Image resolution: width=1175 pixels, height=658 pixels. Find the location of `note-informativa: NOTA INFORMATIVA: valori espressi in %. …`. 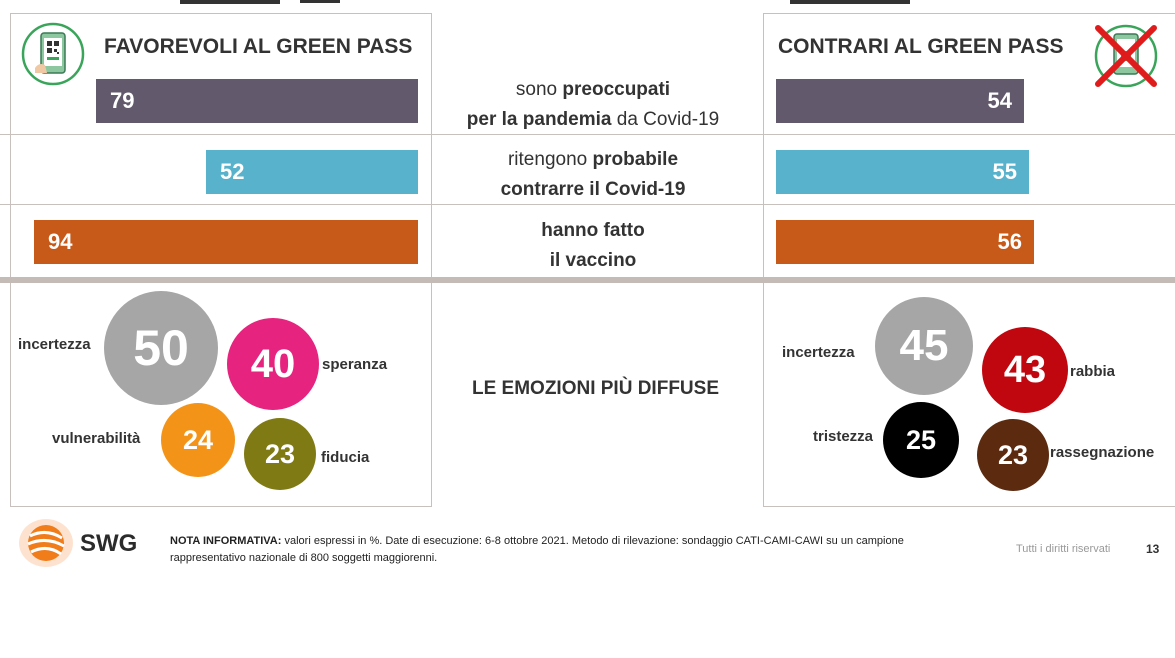

note-informativa: NOTA INFORMATIVA: valori espressi in %. … is located at coordinates (537, 549).